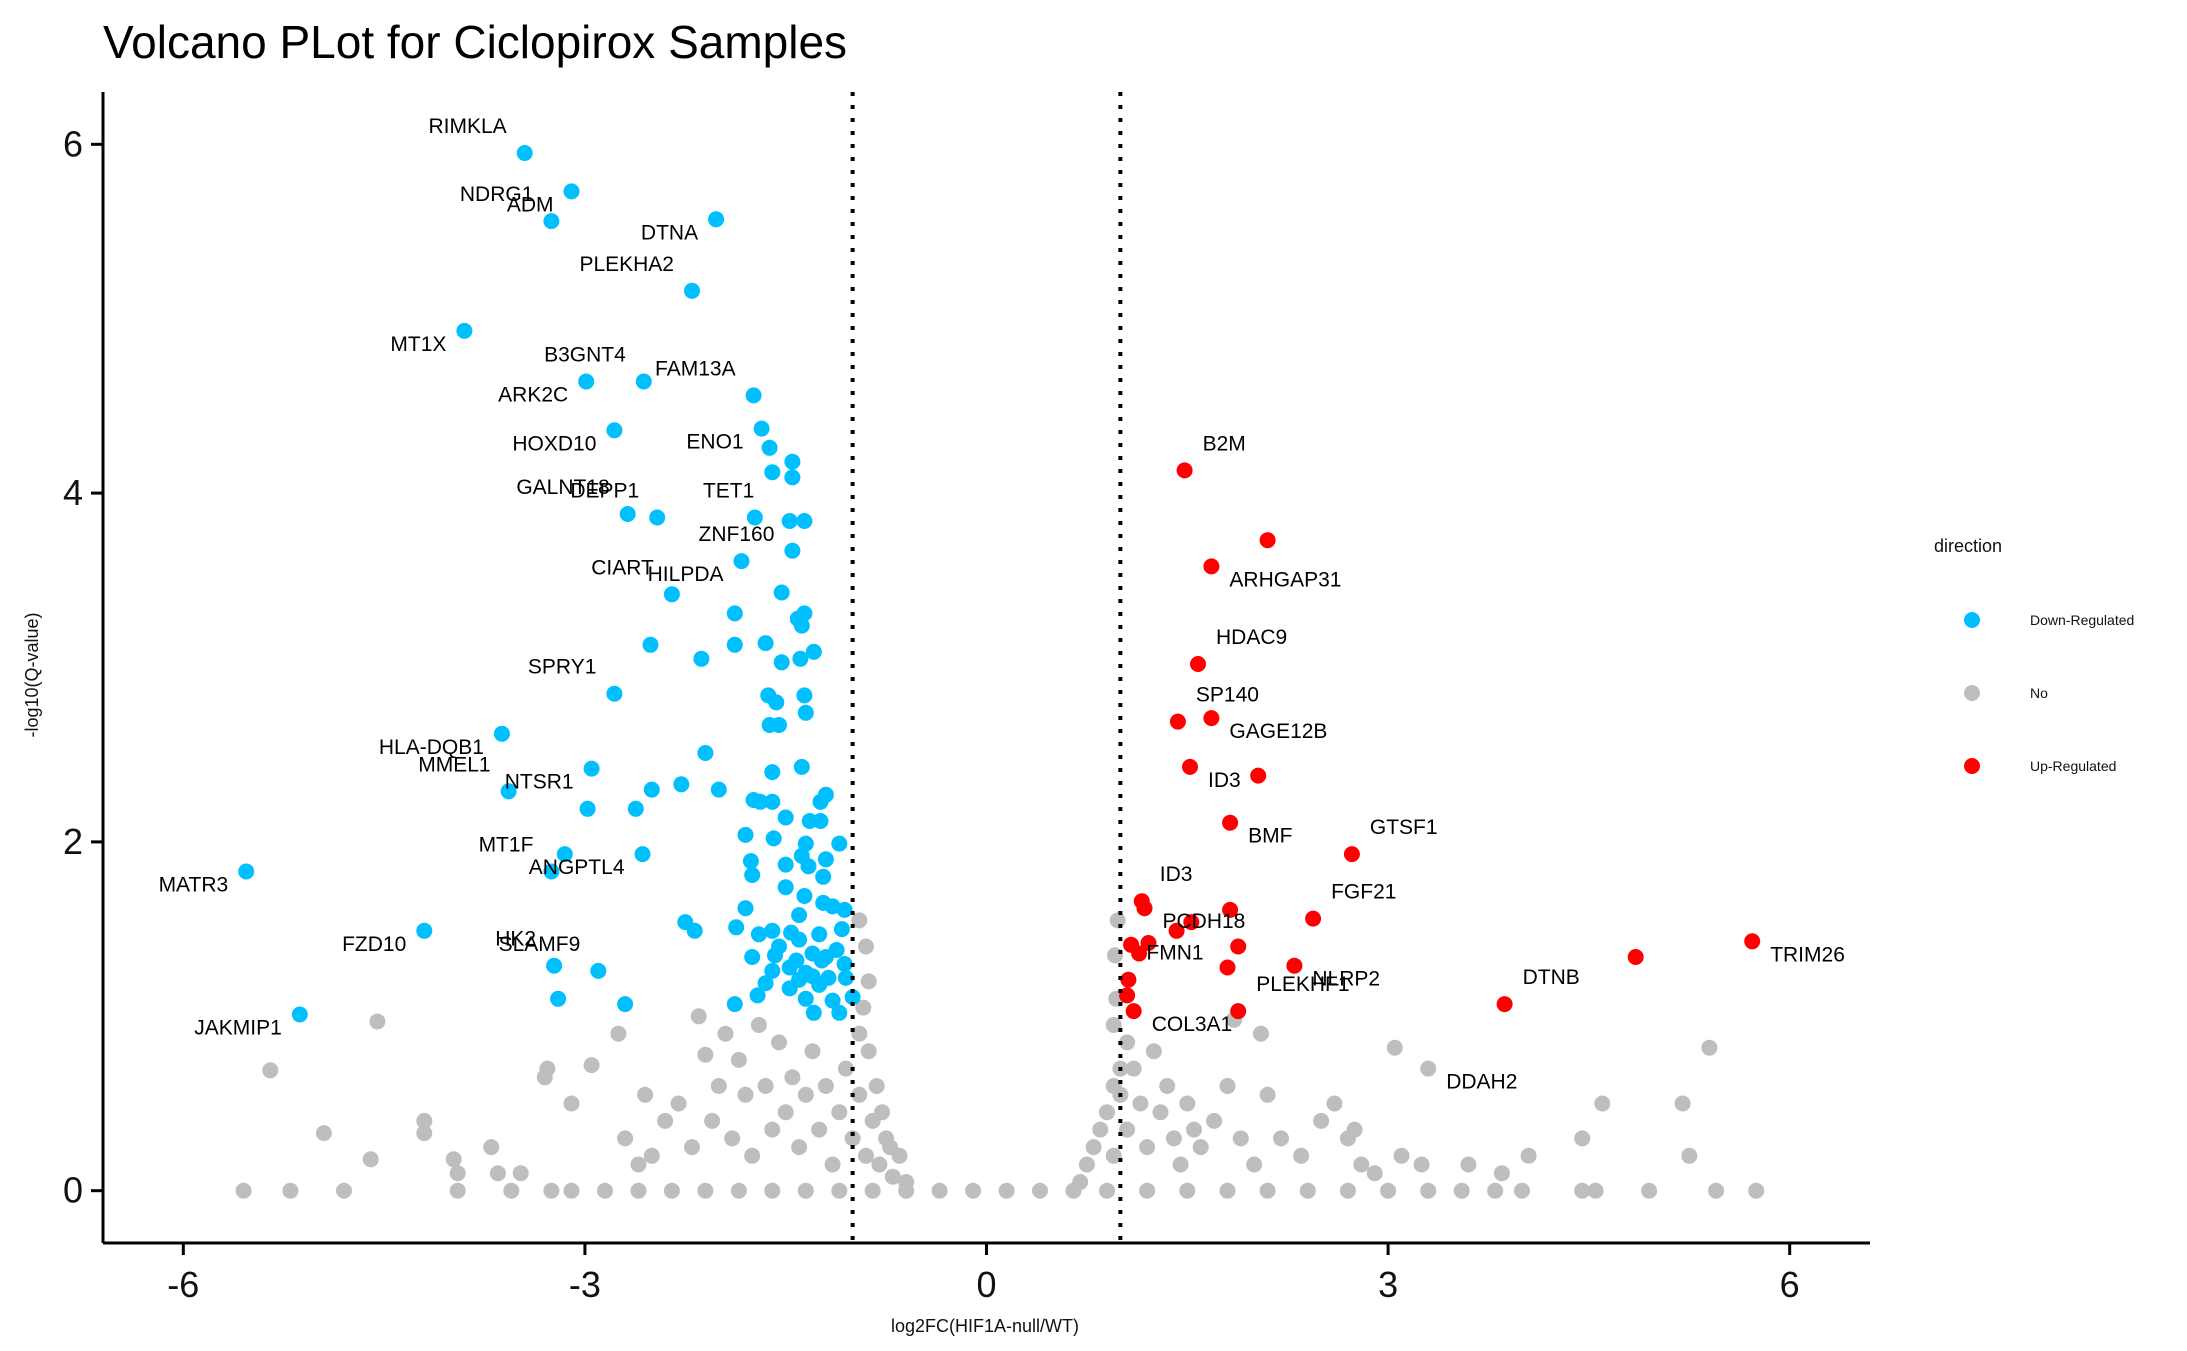 This screenshot has height=1351, width=2187. Describe the element at coordinates (554, 443) in the screenshot. I see `gene-label: HOXD10` at that location.